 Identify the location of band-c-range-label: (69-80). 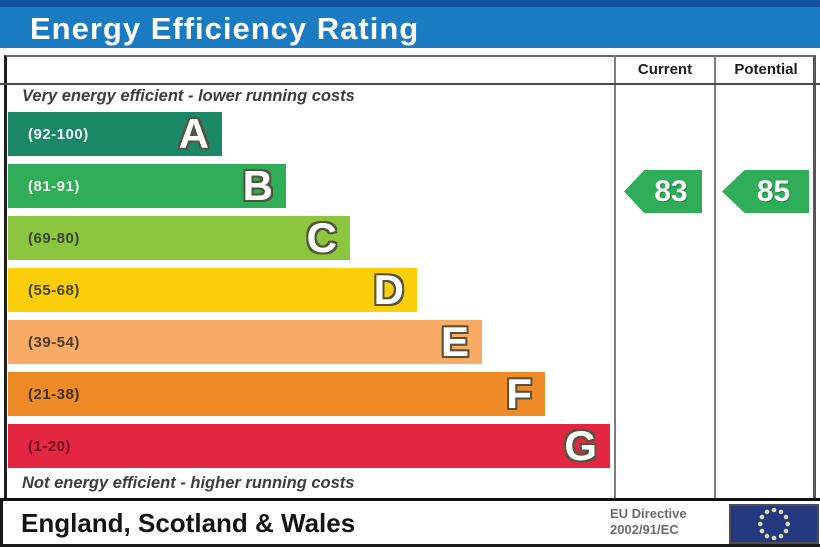
(54, 238).